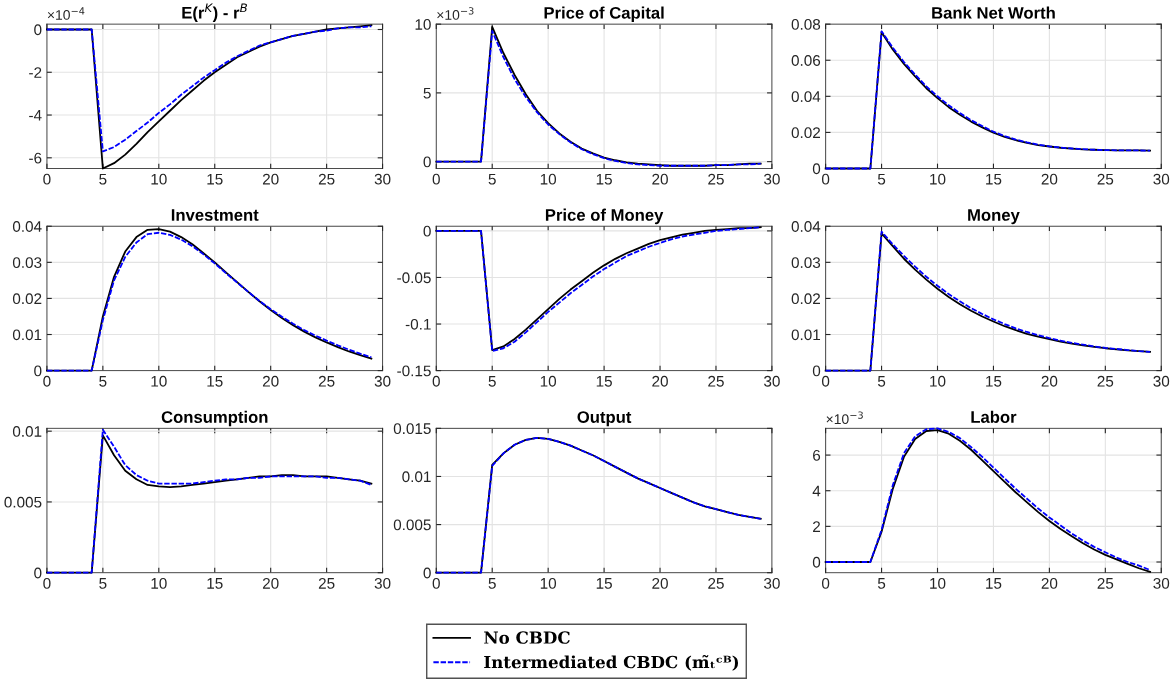 The width and height of the screenshot is (1173, 690). What do you see at coordinates (817, 455) in the screenshot?
I see `y-tick-label: 6` at bounding box center [817, 455].